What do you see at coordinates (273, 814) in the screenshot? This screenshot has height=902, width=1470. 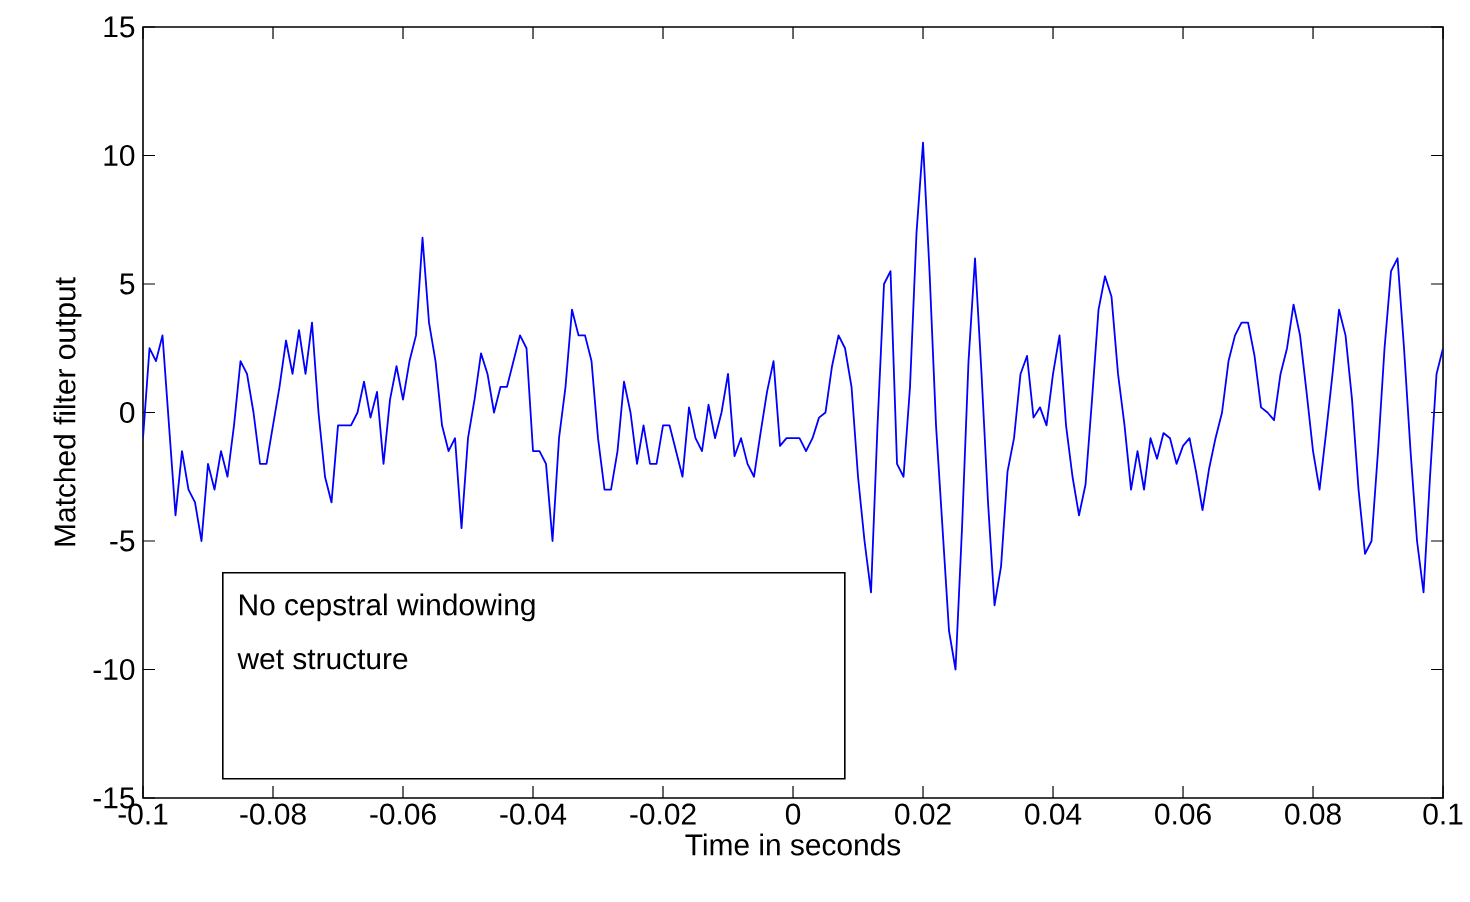 I see `x-tick-label: -0.08` at bounding box center [273, 814].